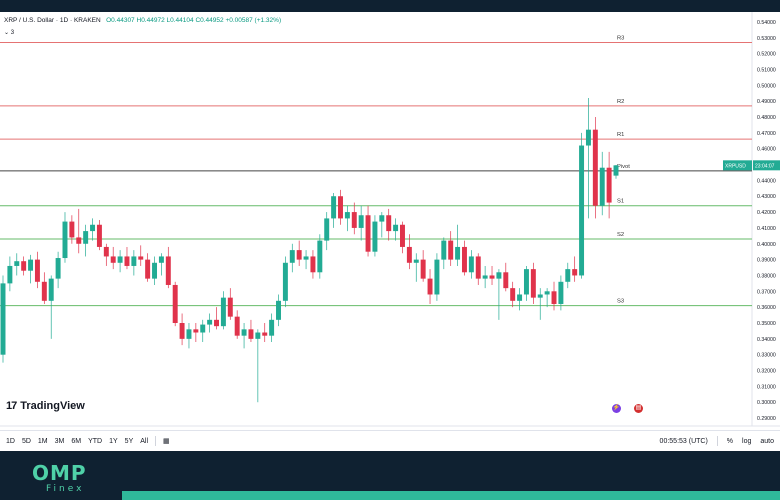 Image resolution: width=780 pixels, height=500 pixels. I want to click on y-tick-label: 0.51000, so click(766, 70).